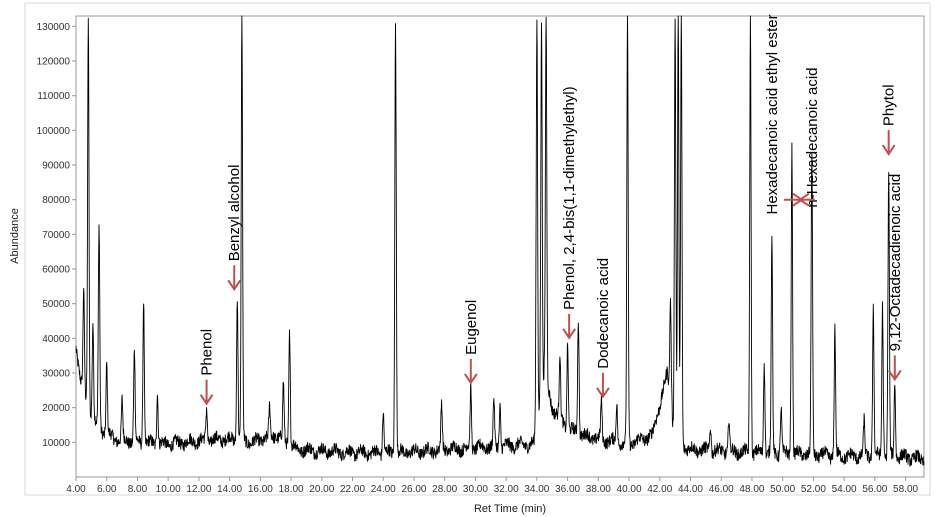 This screenshot has height=517, width=939. Describe the element at coordinates (56, 374) in the screenshot. I see `y-tick-label: 30000` at that location.